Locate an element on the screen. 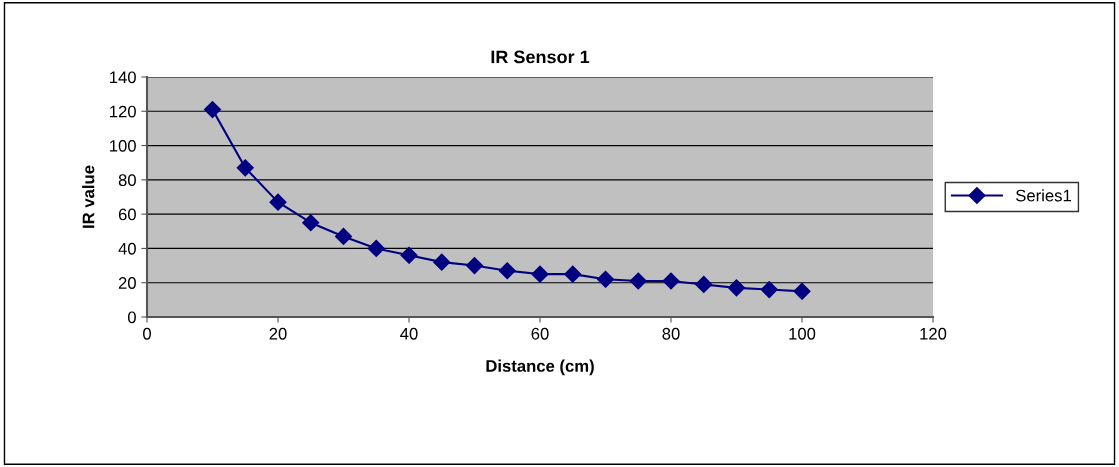 The image size is (1119, 467). x-tick-label: 0 is located at coordinates (147, 333).